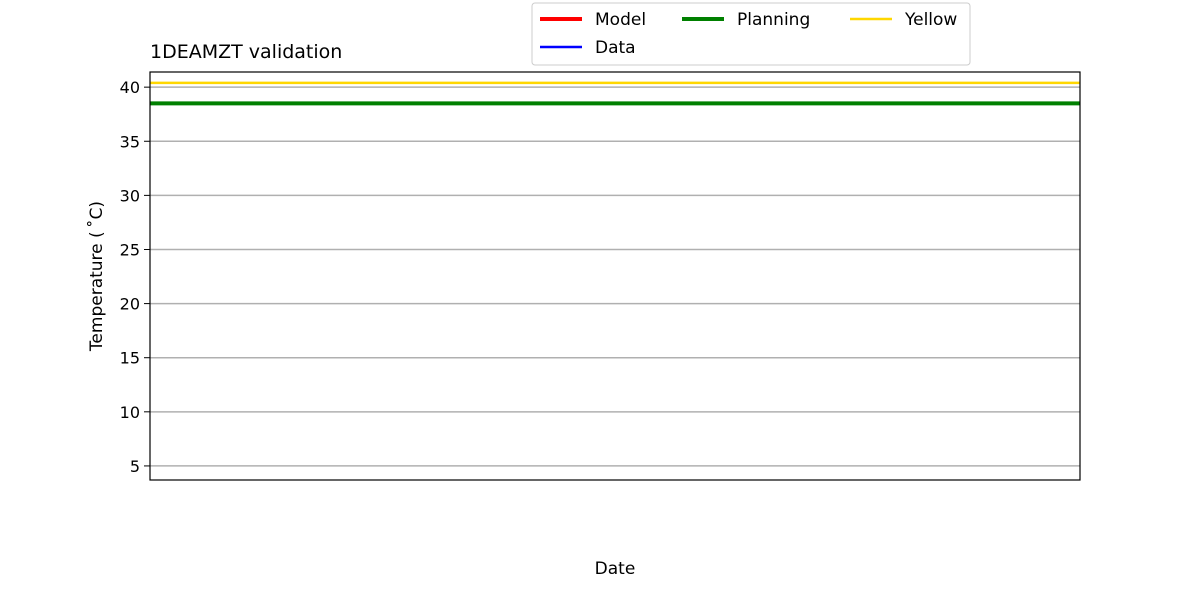 The width and height of the screenshot is (1200, 600). I want to click on y-tick-label: 20, so click(130, 304).